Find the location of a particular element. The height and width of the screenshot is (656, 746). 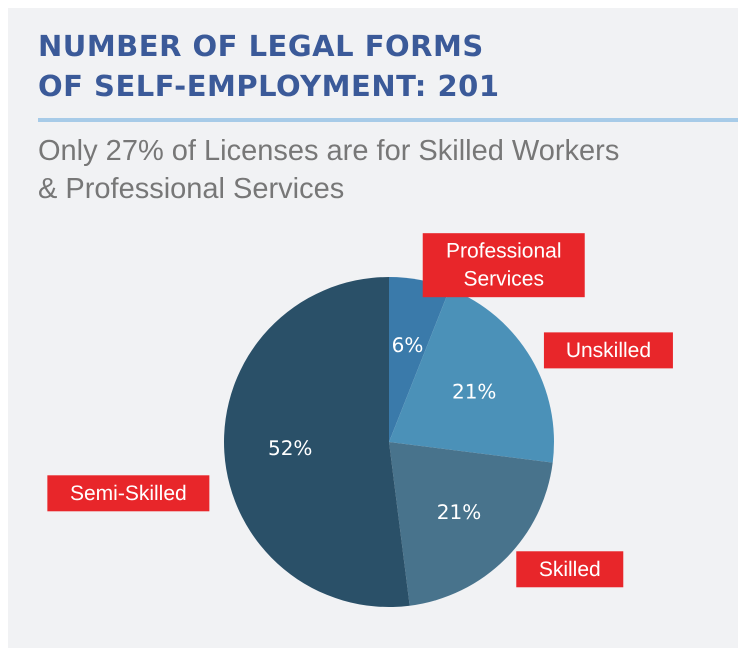

slice-label: Semi-Skilled is located at coordinates (128, 493).